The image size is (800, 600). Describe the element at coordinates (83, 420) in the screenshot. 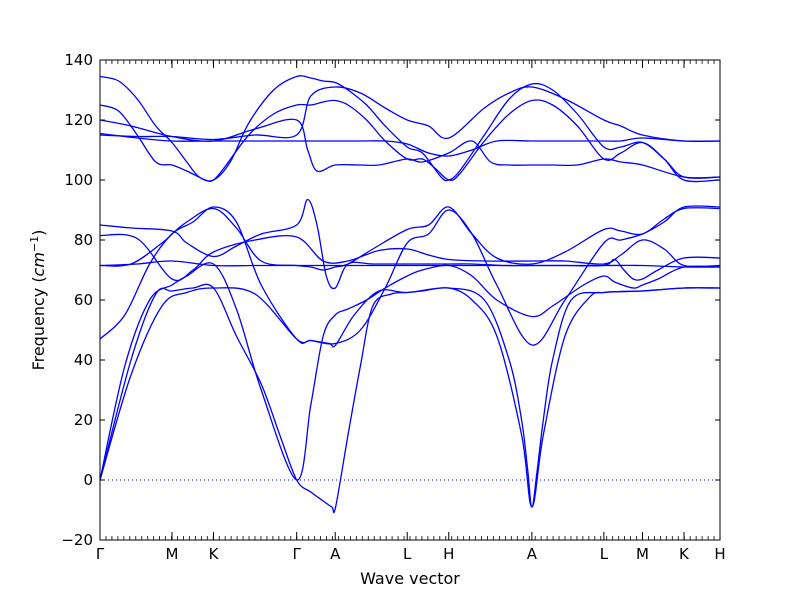

I see `y-tick-label: 20` at that location.